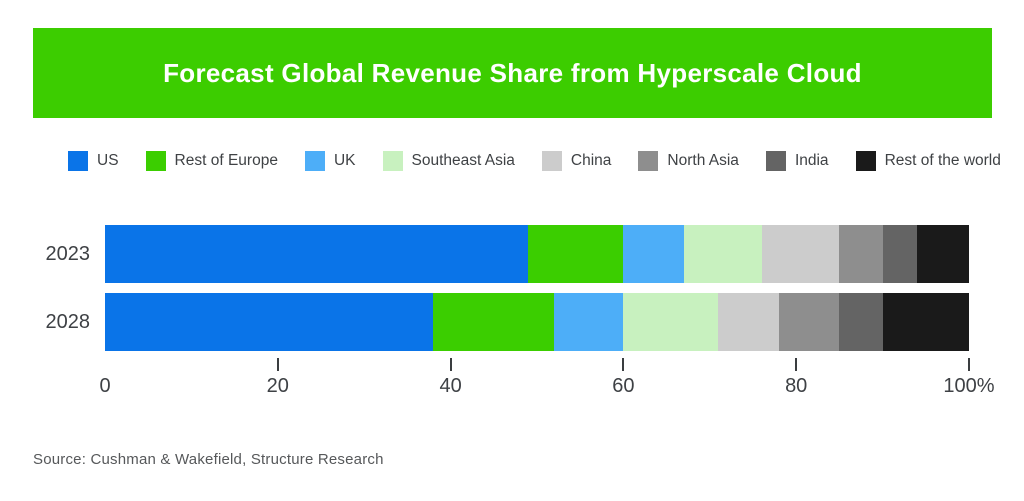 Image resolution: width=1024 pixels, height=501 pixels. Describe the element at coordinates (78, 161) in the screenshot. I see `legend-swatch-us-icon` at that location.